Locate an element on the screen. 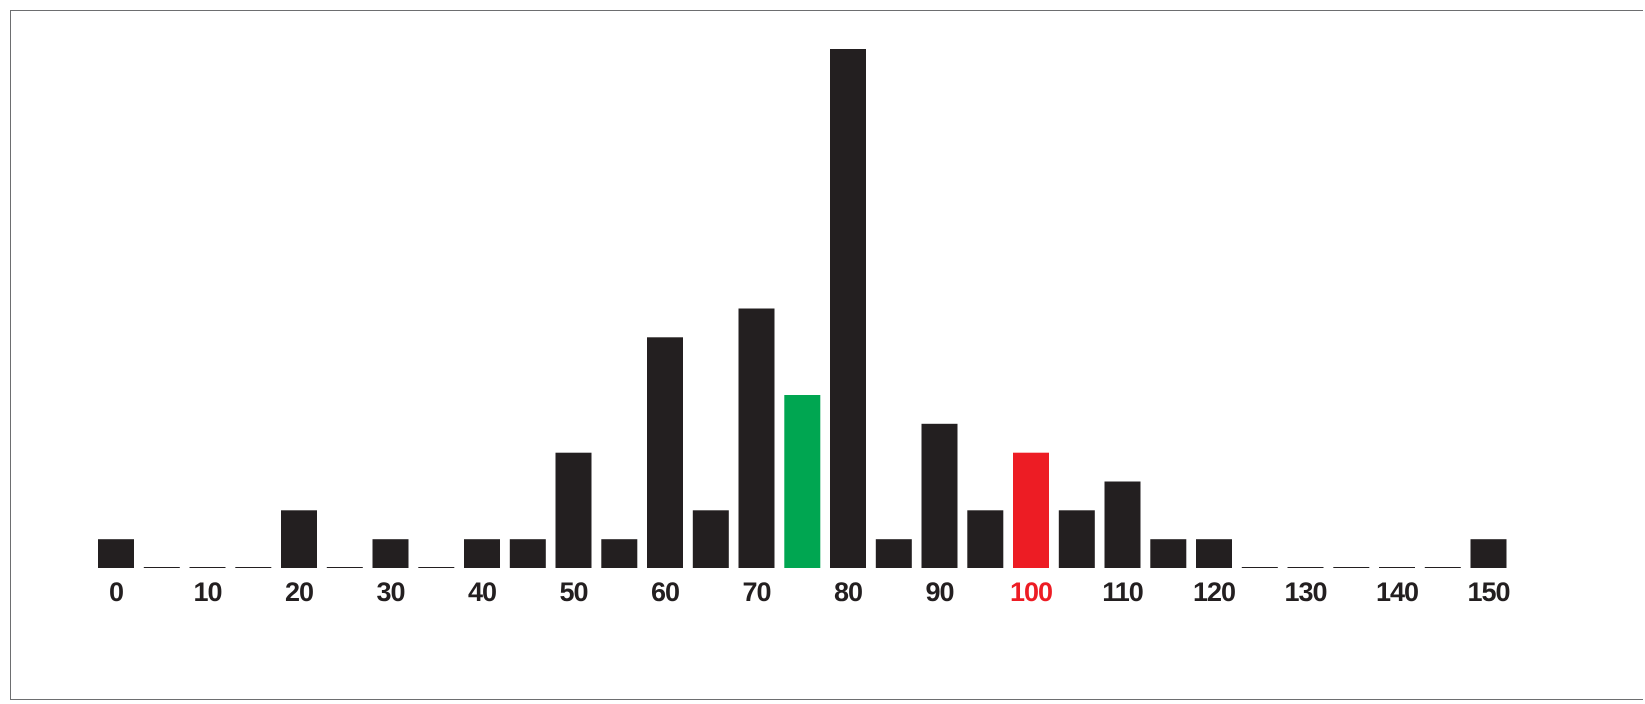 The width and height of the screenshot is (1645, 704). tick-label-70: 70 is located at coordinates (756, 592).